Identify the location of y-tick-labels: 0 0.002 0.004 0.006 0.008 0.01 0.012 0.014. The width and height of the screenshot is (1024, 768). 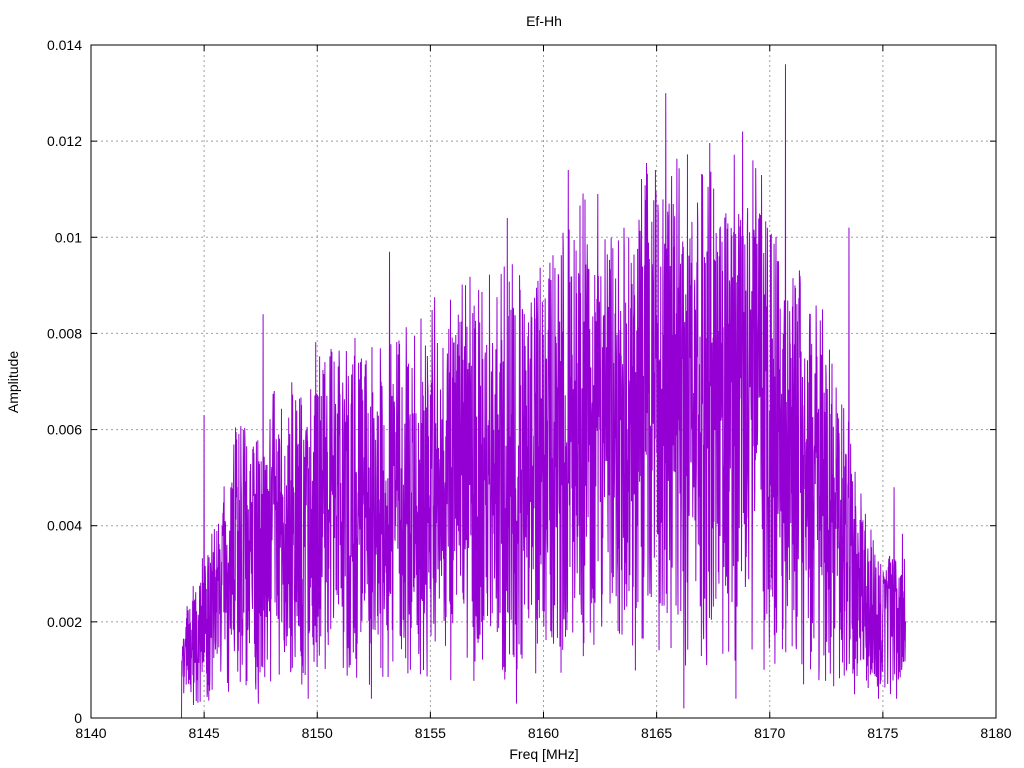
(64, 381).